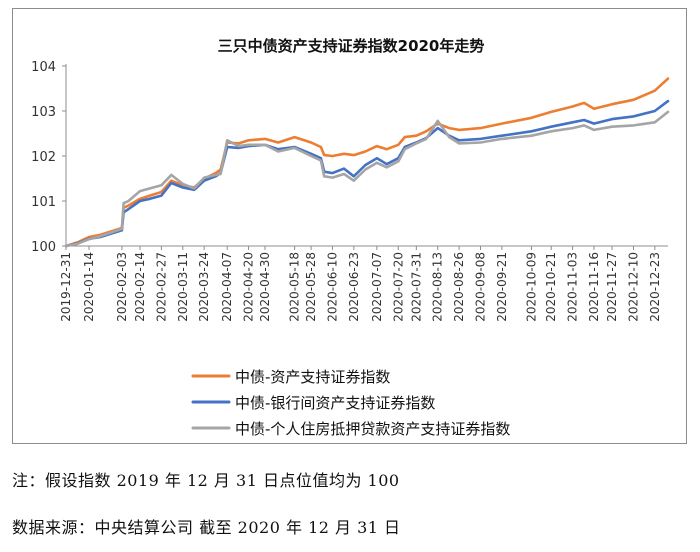  I want to click on y-tick-label: 103, so click(43, 112).